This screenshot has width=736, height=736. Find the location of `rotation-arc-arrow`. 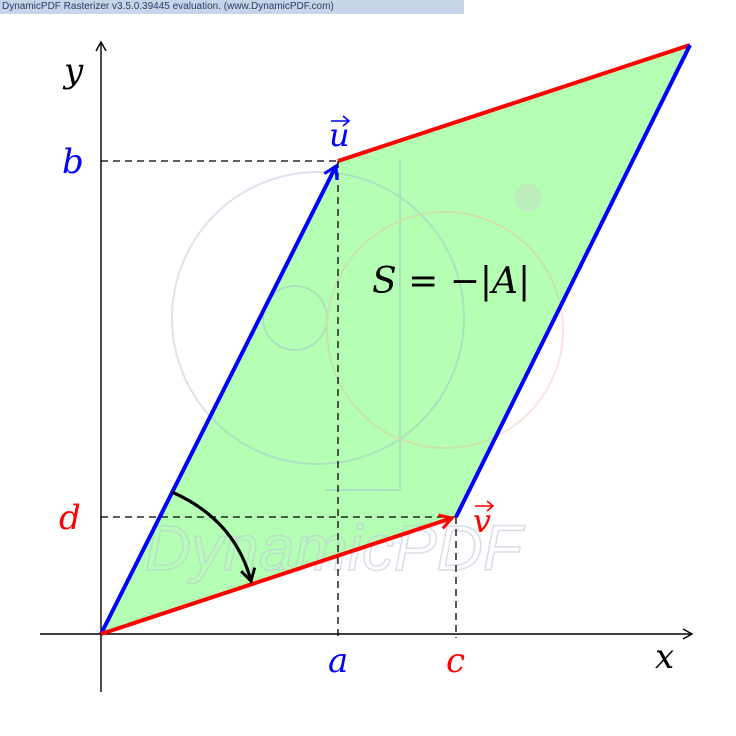

rotation-arc-arrow is located at coordinates (214, 537).